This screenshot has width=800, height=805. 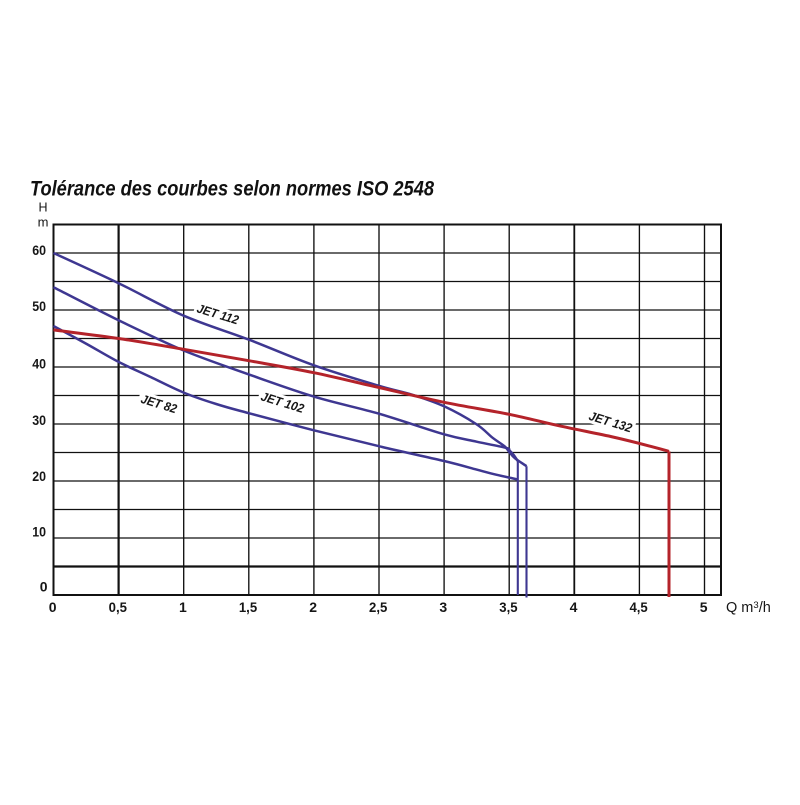 I want to click on svg-text: 3, so click(x=443, y=607).